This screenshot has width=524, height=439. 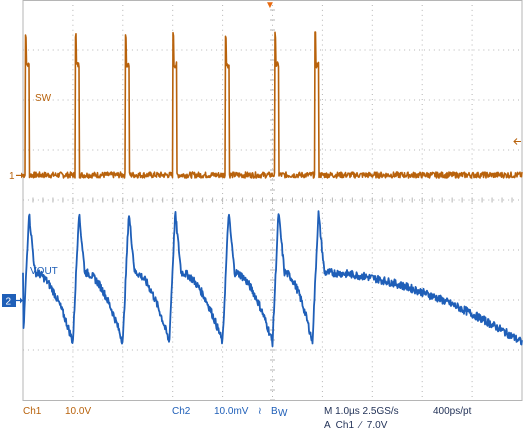 What do you see at coordinates (452, 411) in the screenshot?
I see `resolution-readout: 400ps/pt` at bounding box center [452, 411].